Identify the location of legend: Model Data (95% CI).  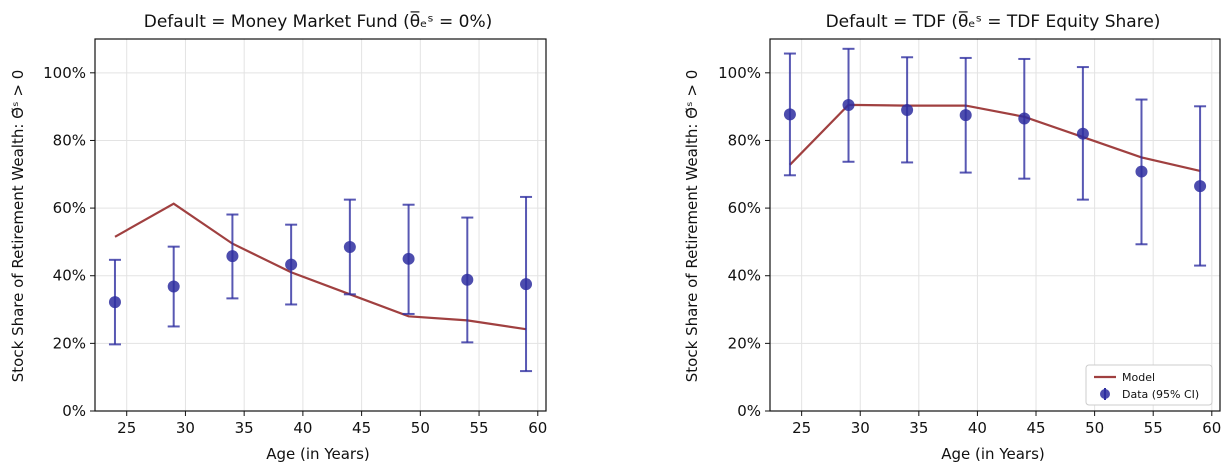
(1149, 385).